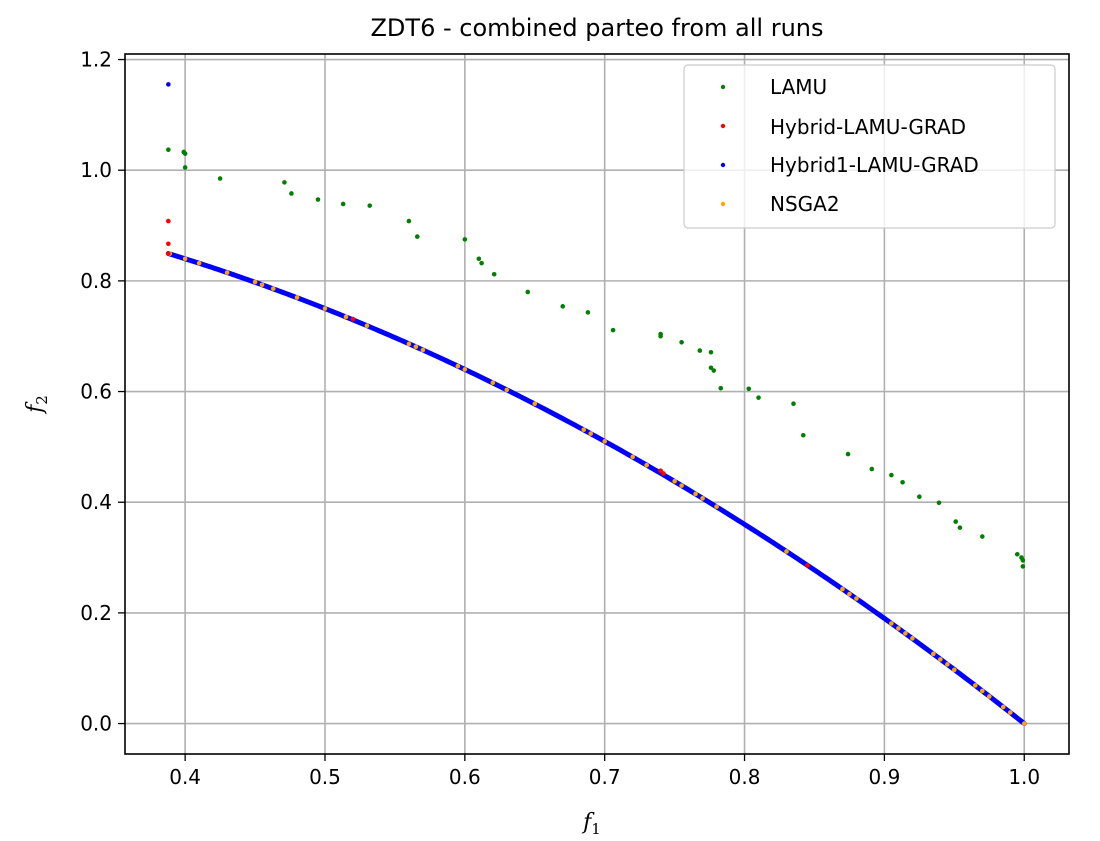 The height and width of the screenshot is (841, 1100). I want to click on legend-label-hybrid1-lamu-grad: Hybrid1-LAMU-GRAD, so click(874, 165).